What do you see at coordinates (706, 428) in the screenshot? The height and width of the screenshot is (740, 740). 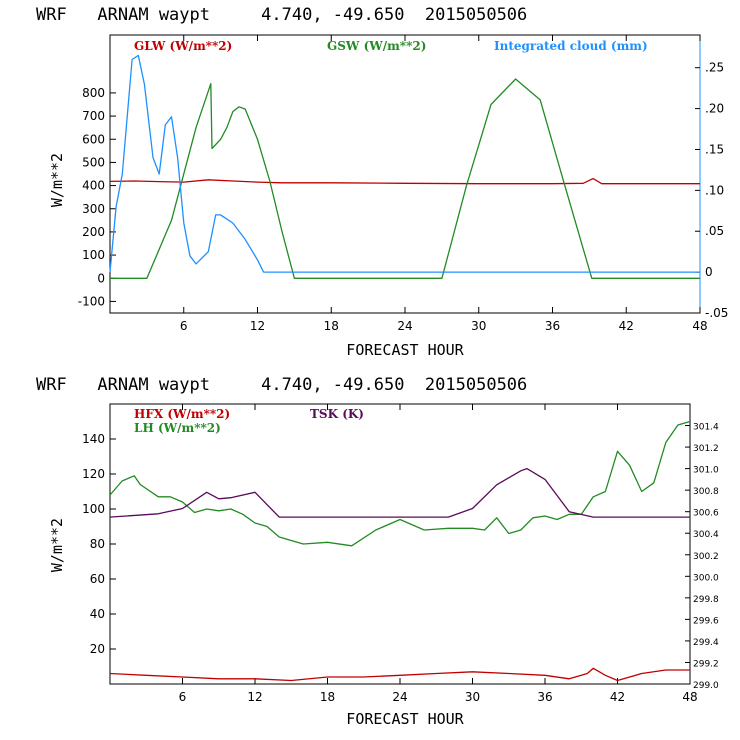 I see `y2-tick-label-12: 301.4` at bounding box center [706, 428].